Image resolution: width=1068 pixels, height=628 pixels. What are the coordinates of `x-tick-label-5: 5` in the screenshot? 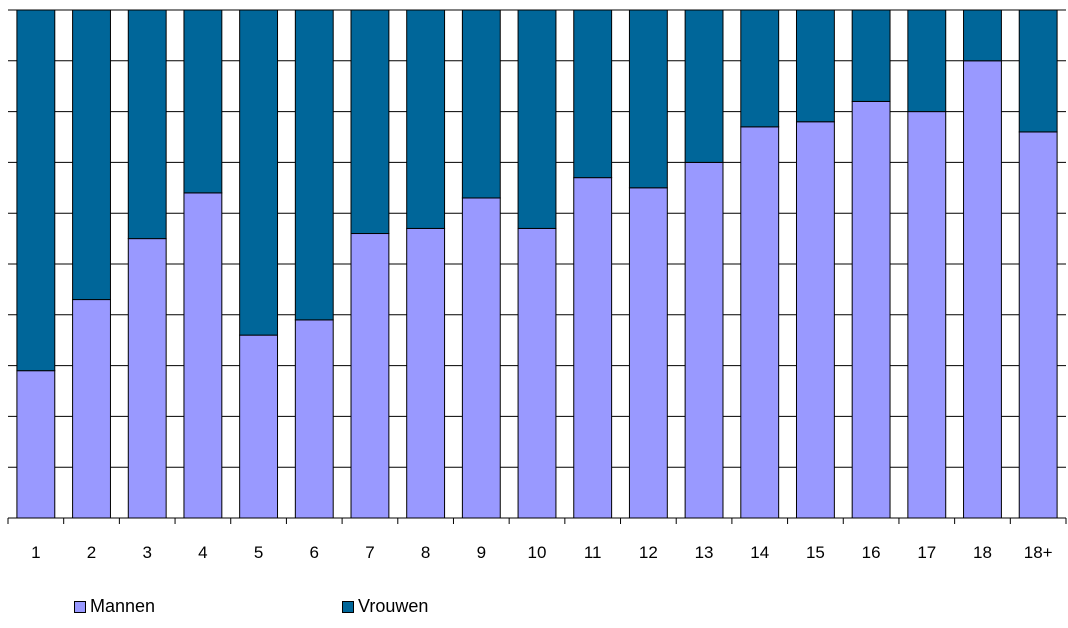 It's located at (258, 552).